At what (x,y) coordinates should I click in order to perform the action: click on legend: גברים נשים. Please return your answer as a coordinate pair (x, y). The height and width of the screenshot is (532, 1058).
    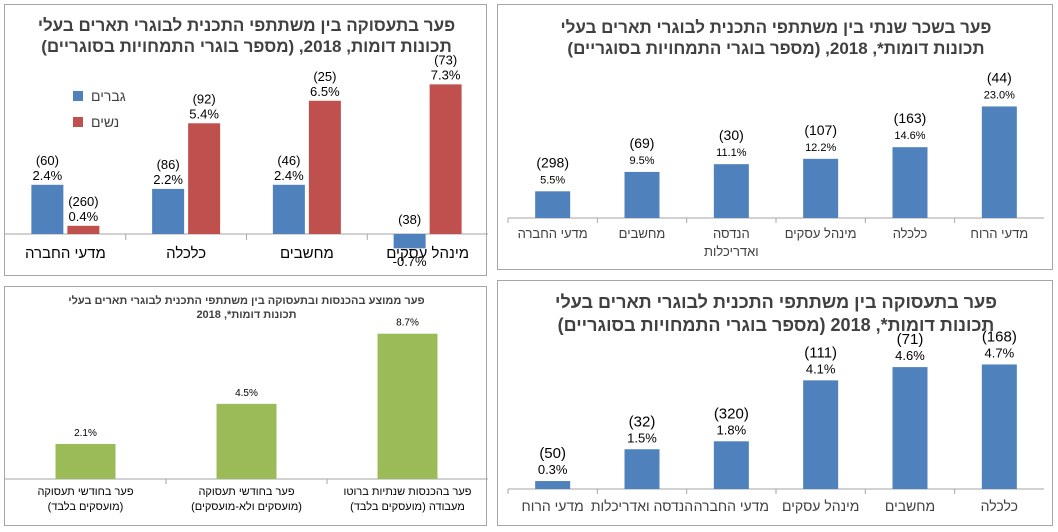
    Looking at the image, I should click on (99, 109).